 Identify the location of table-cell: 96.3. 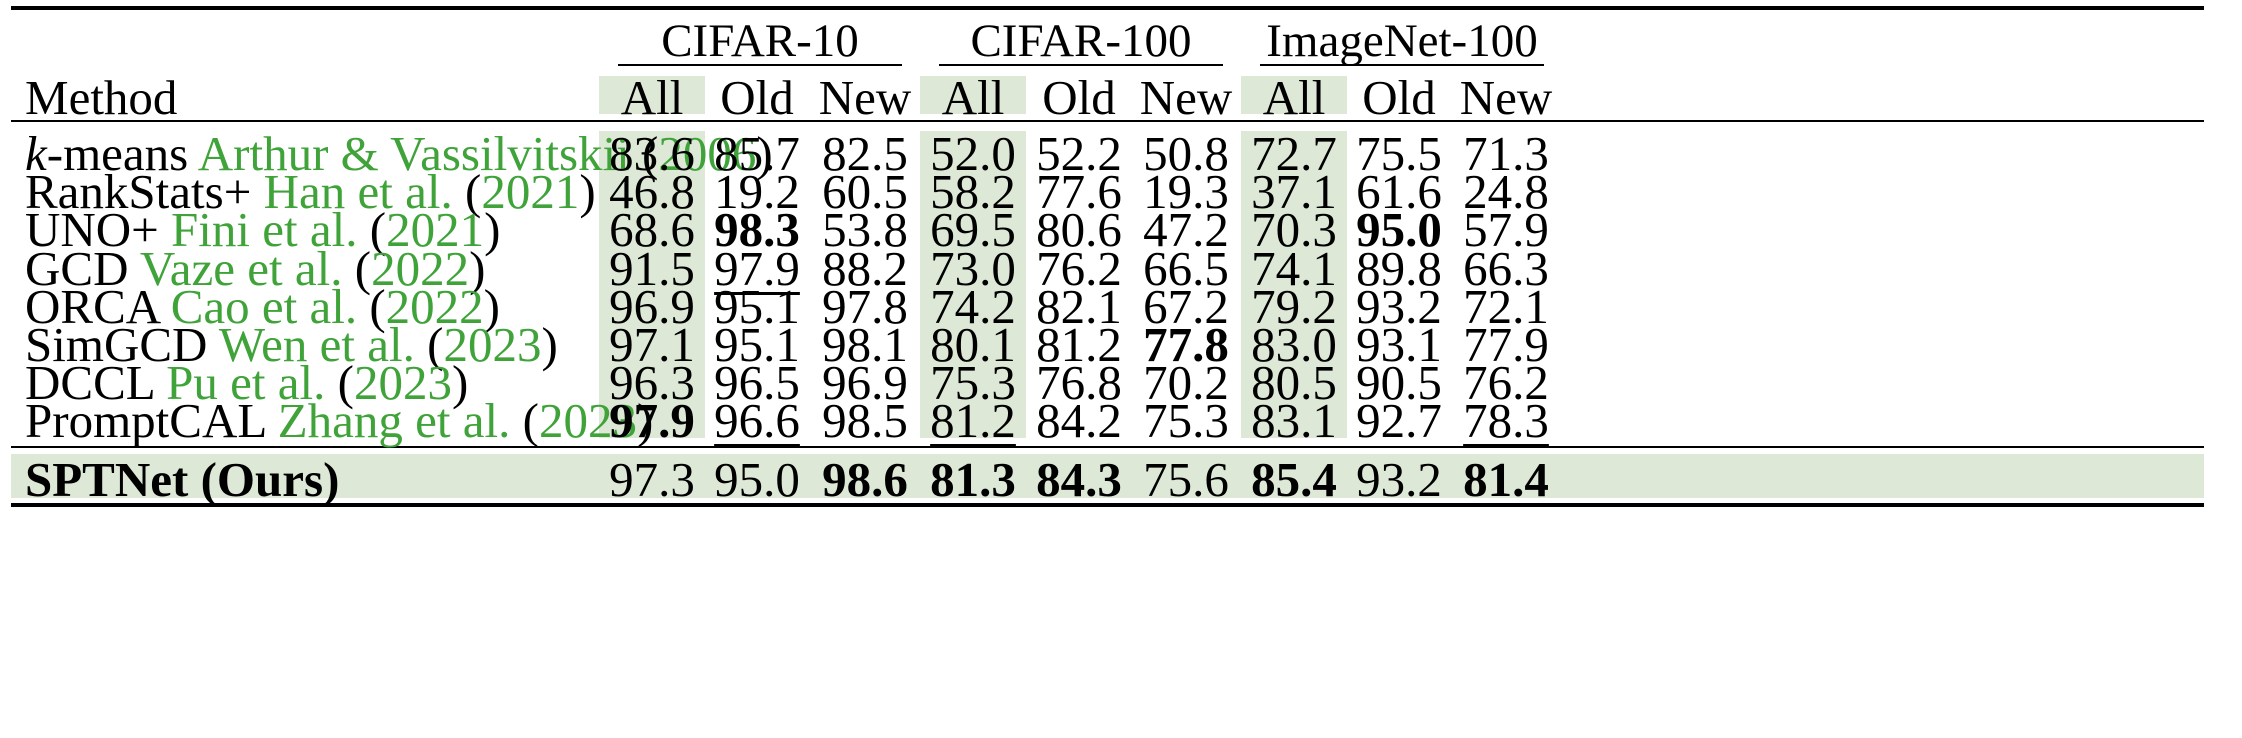
(652, 382).